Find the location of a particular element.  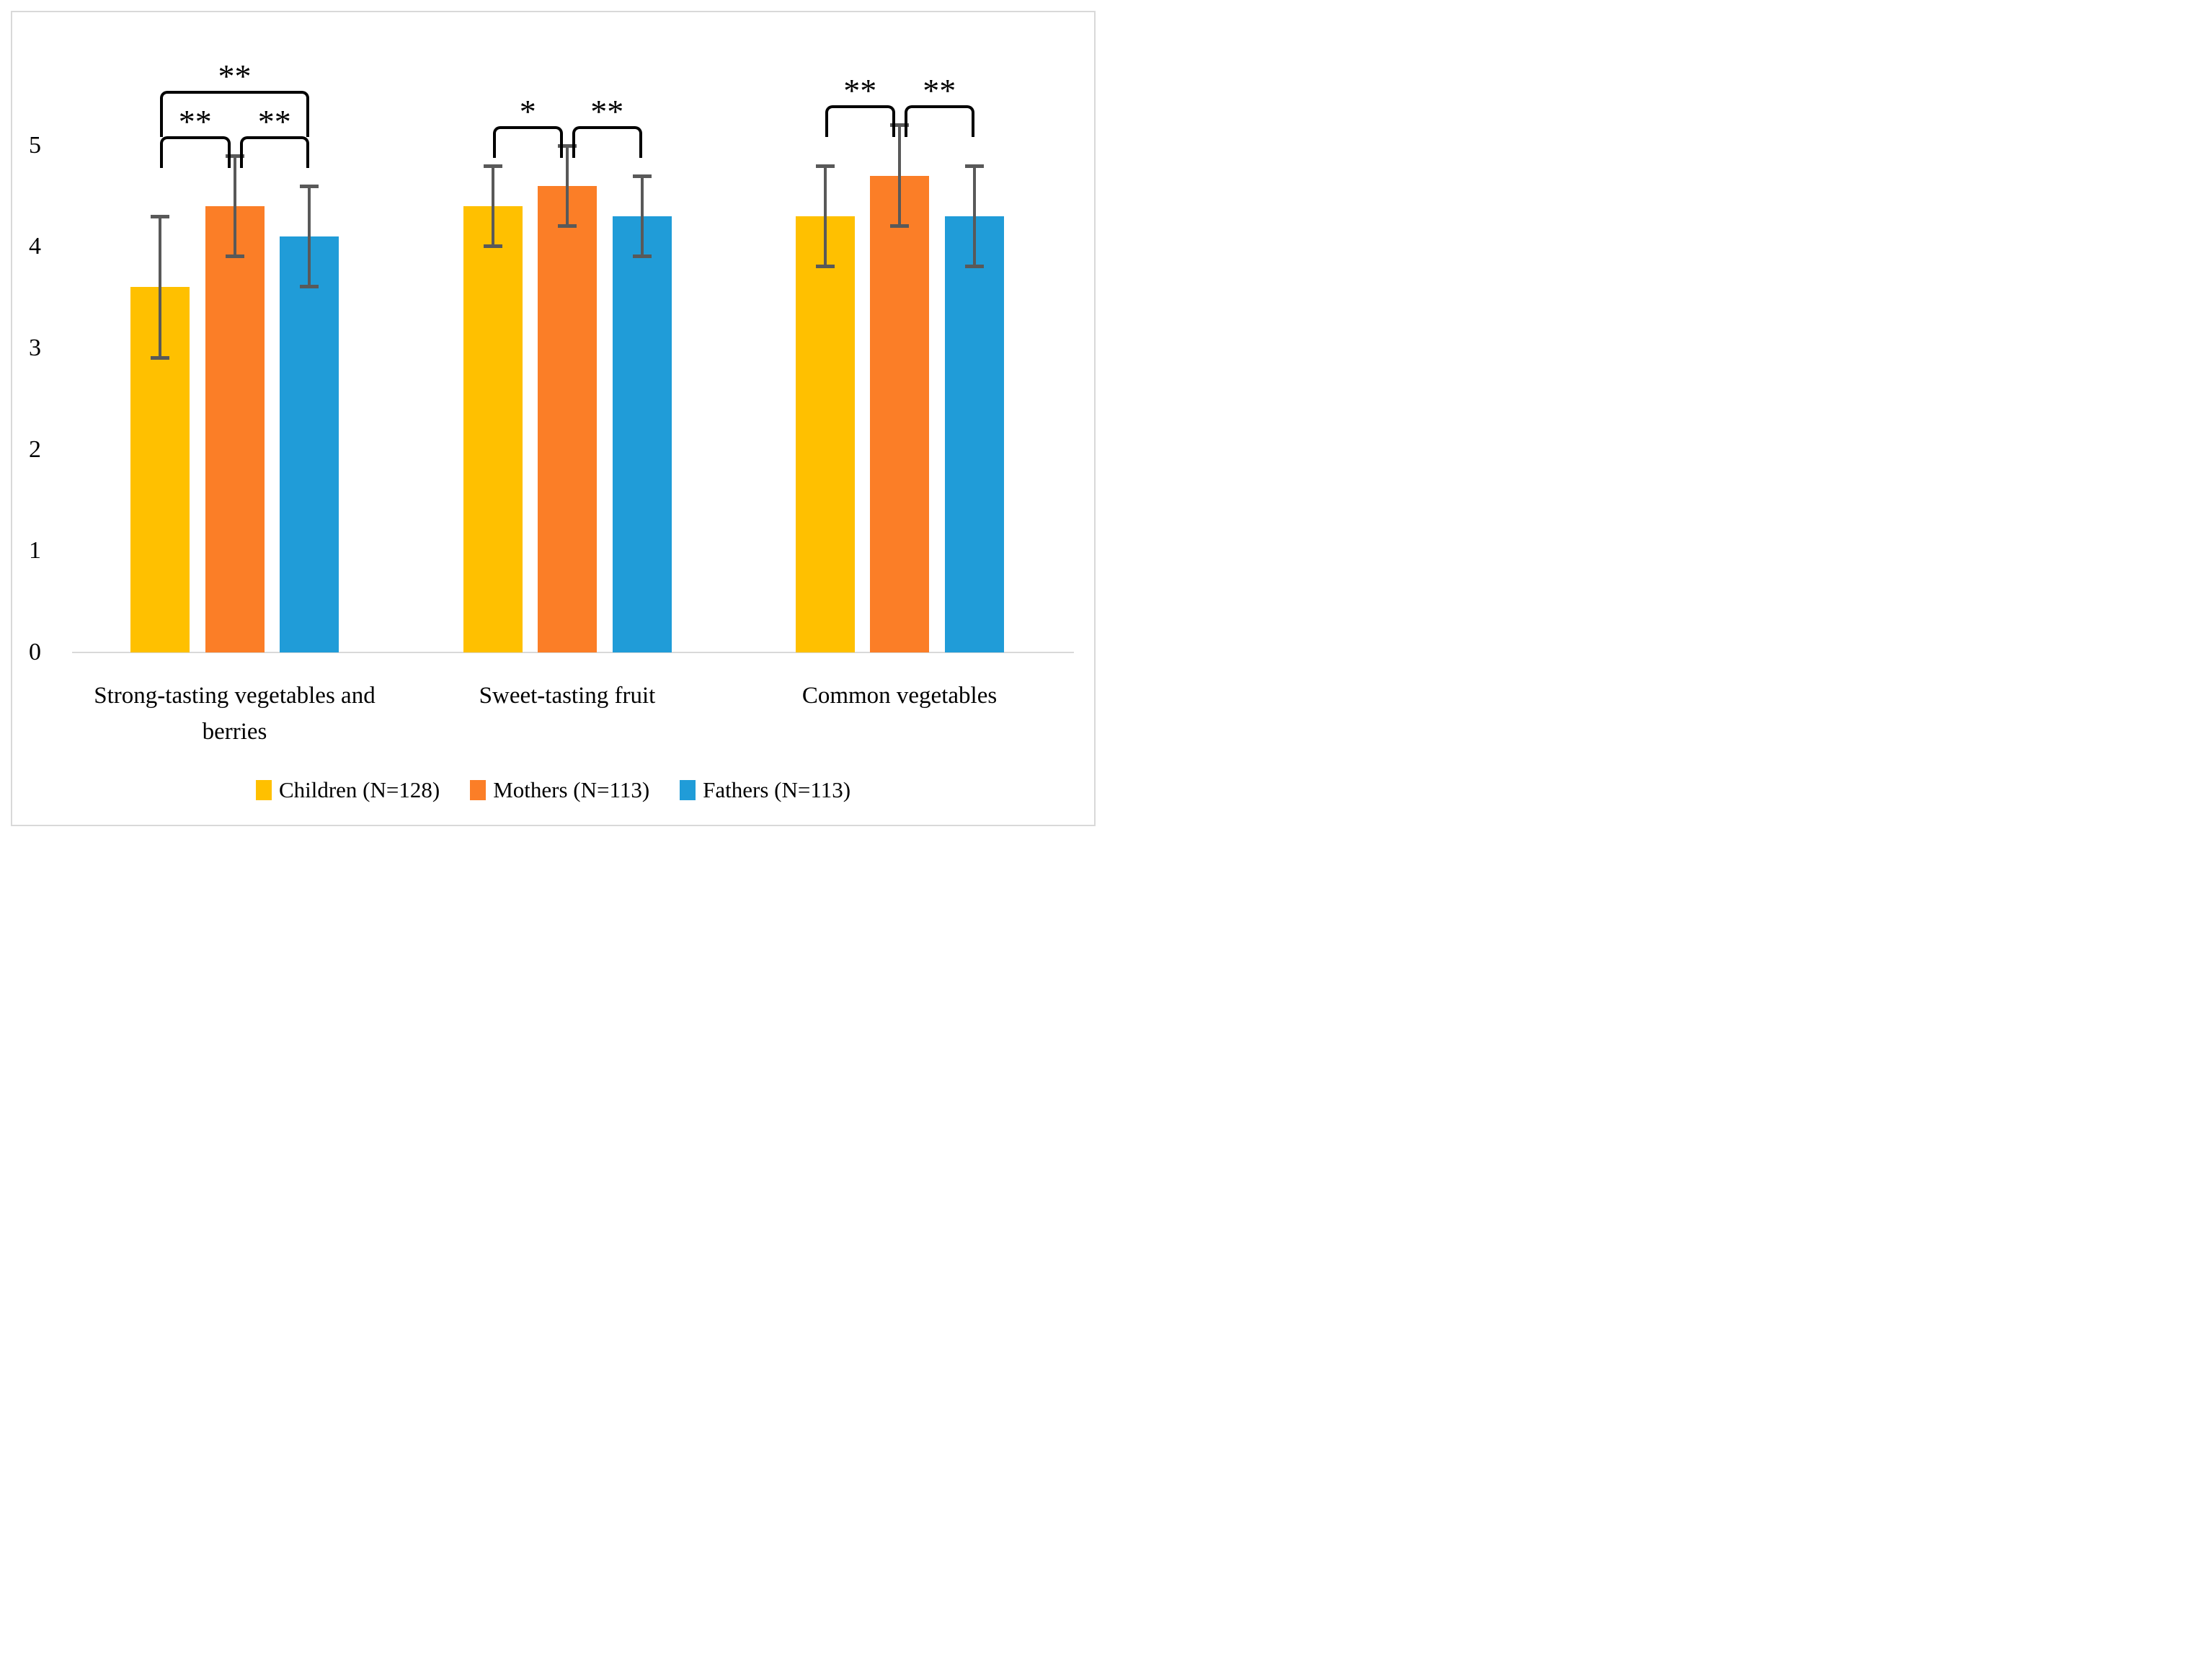

legend-label: Children (N=128) is located at coordinates (359, 789).